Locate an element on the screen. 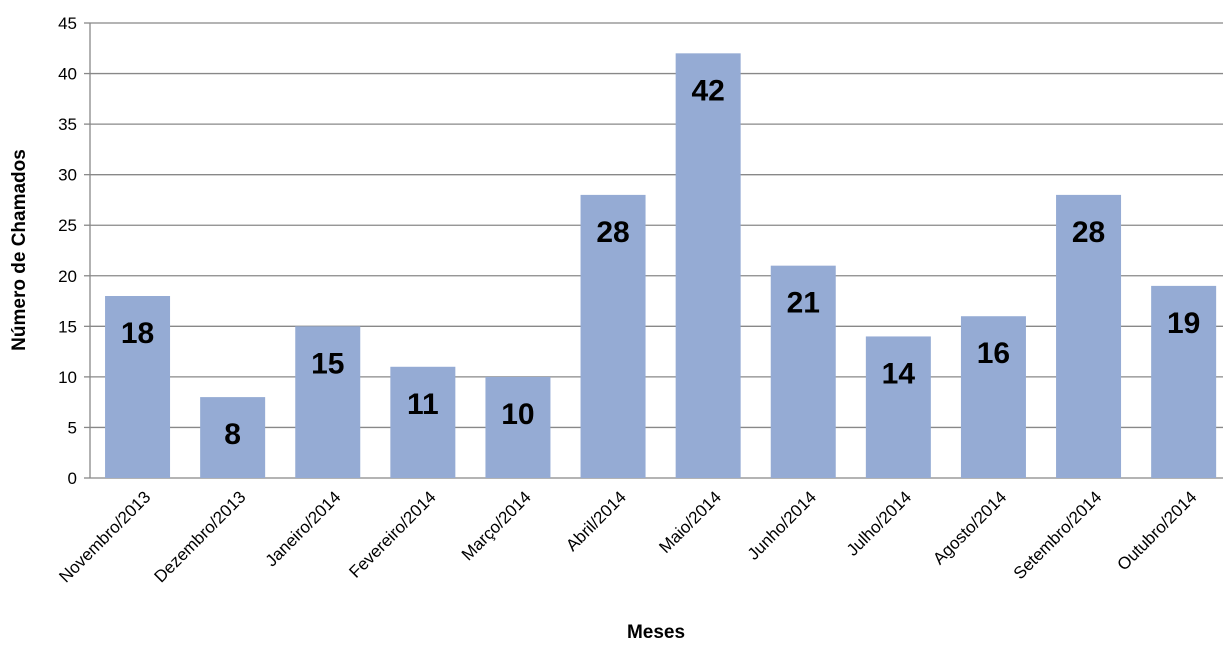  y-tick-label: 25 is located at coordinates (67, 225).